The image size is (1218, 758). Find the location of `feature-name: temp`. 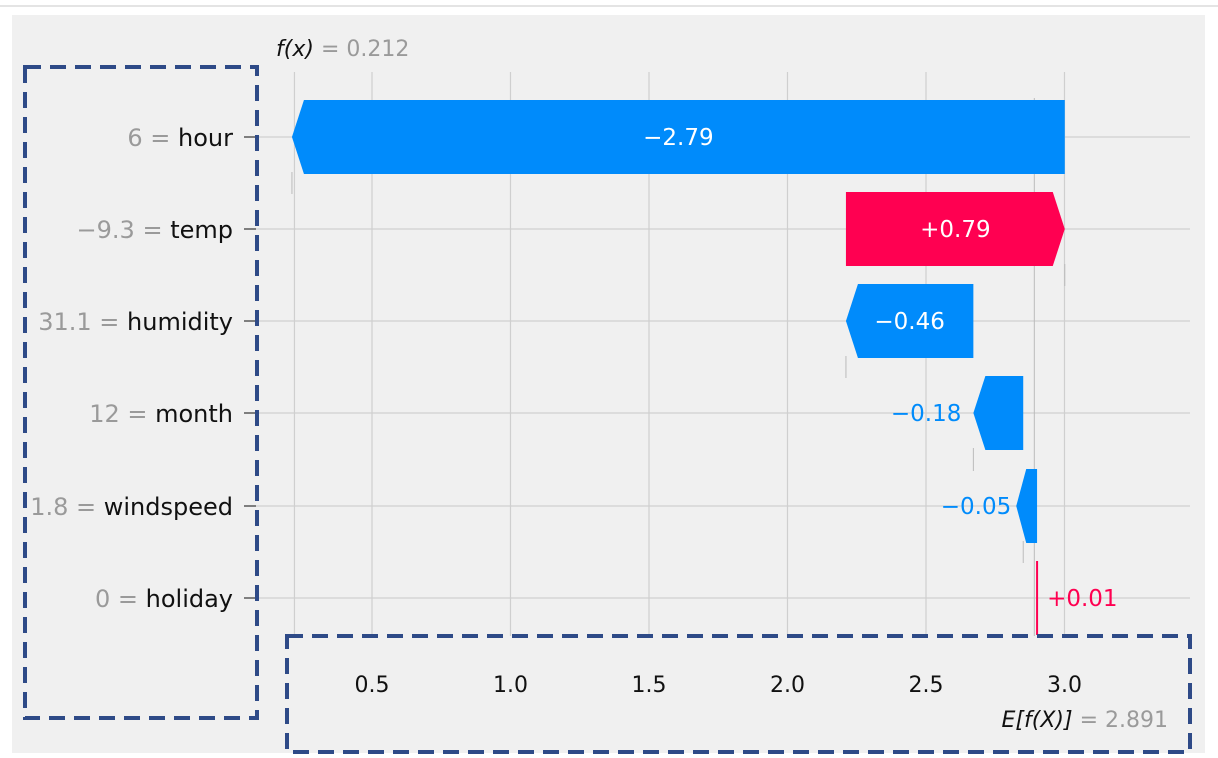

feature-name: temp is located at coordinates (201, 230).